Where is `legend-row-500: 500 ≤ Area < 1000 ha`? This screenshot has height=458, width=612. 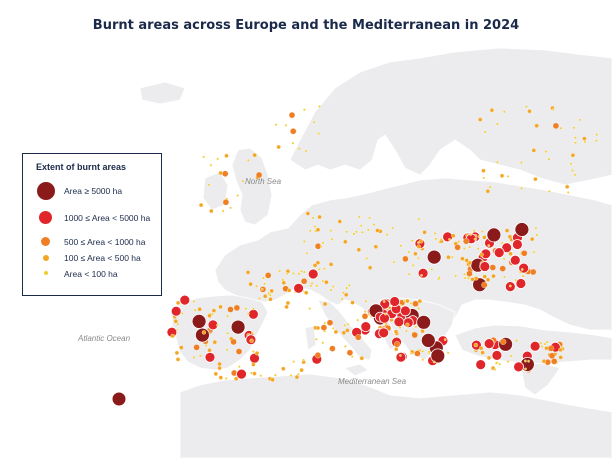
legend-row-500: 500 ≤ Area < 1000 ha is located at coordinates (93, 245).